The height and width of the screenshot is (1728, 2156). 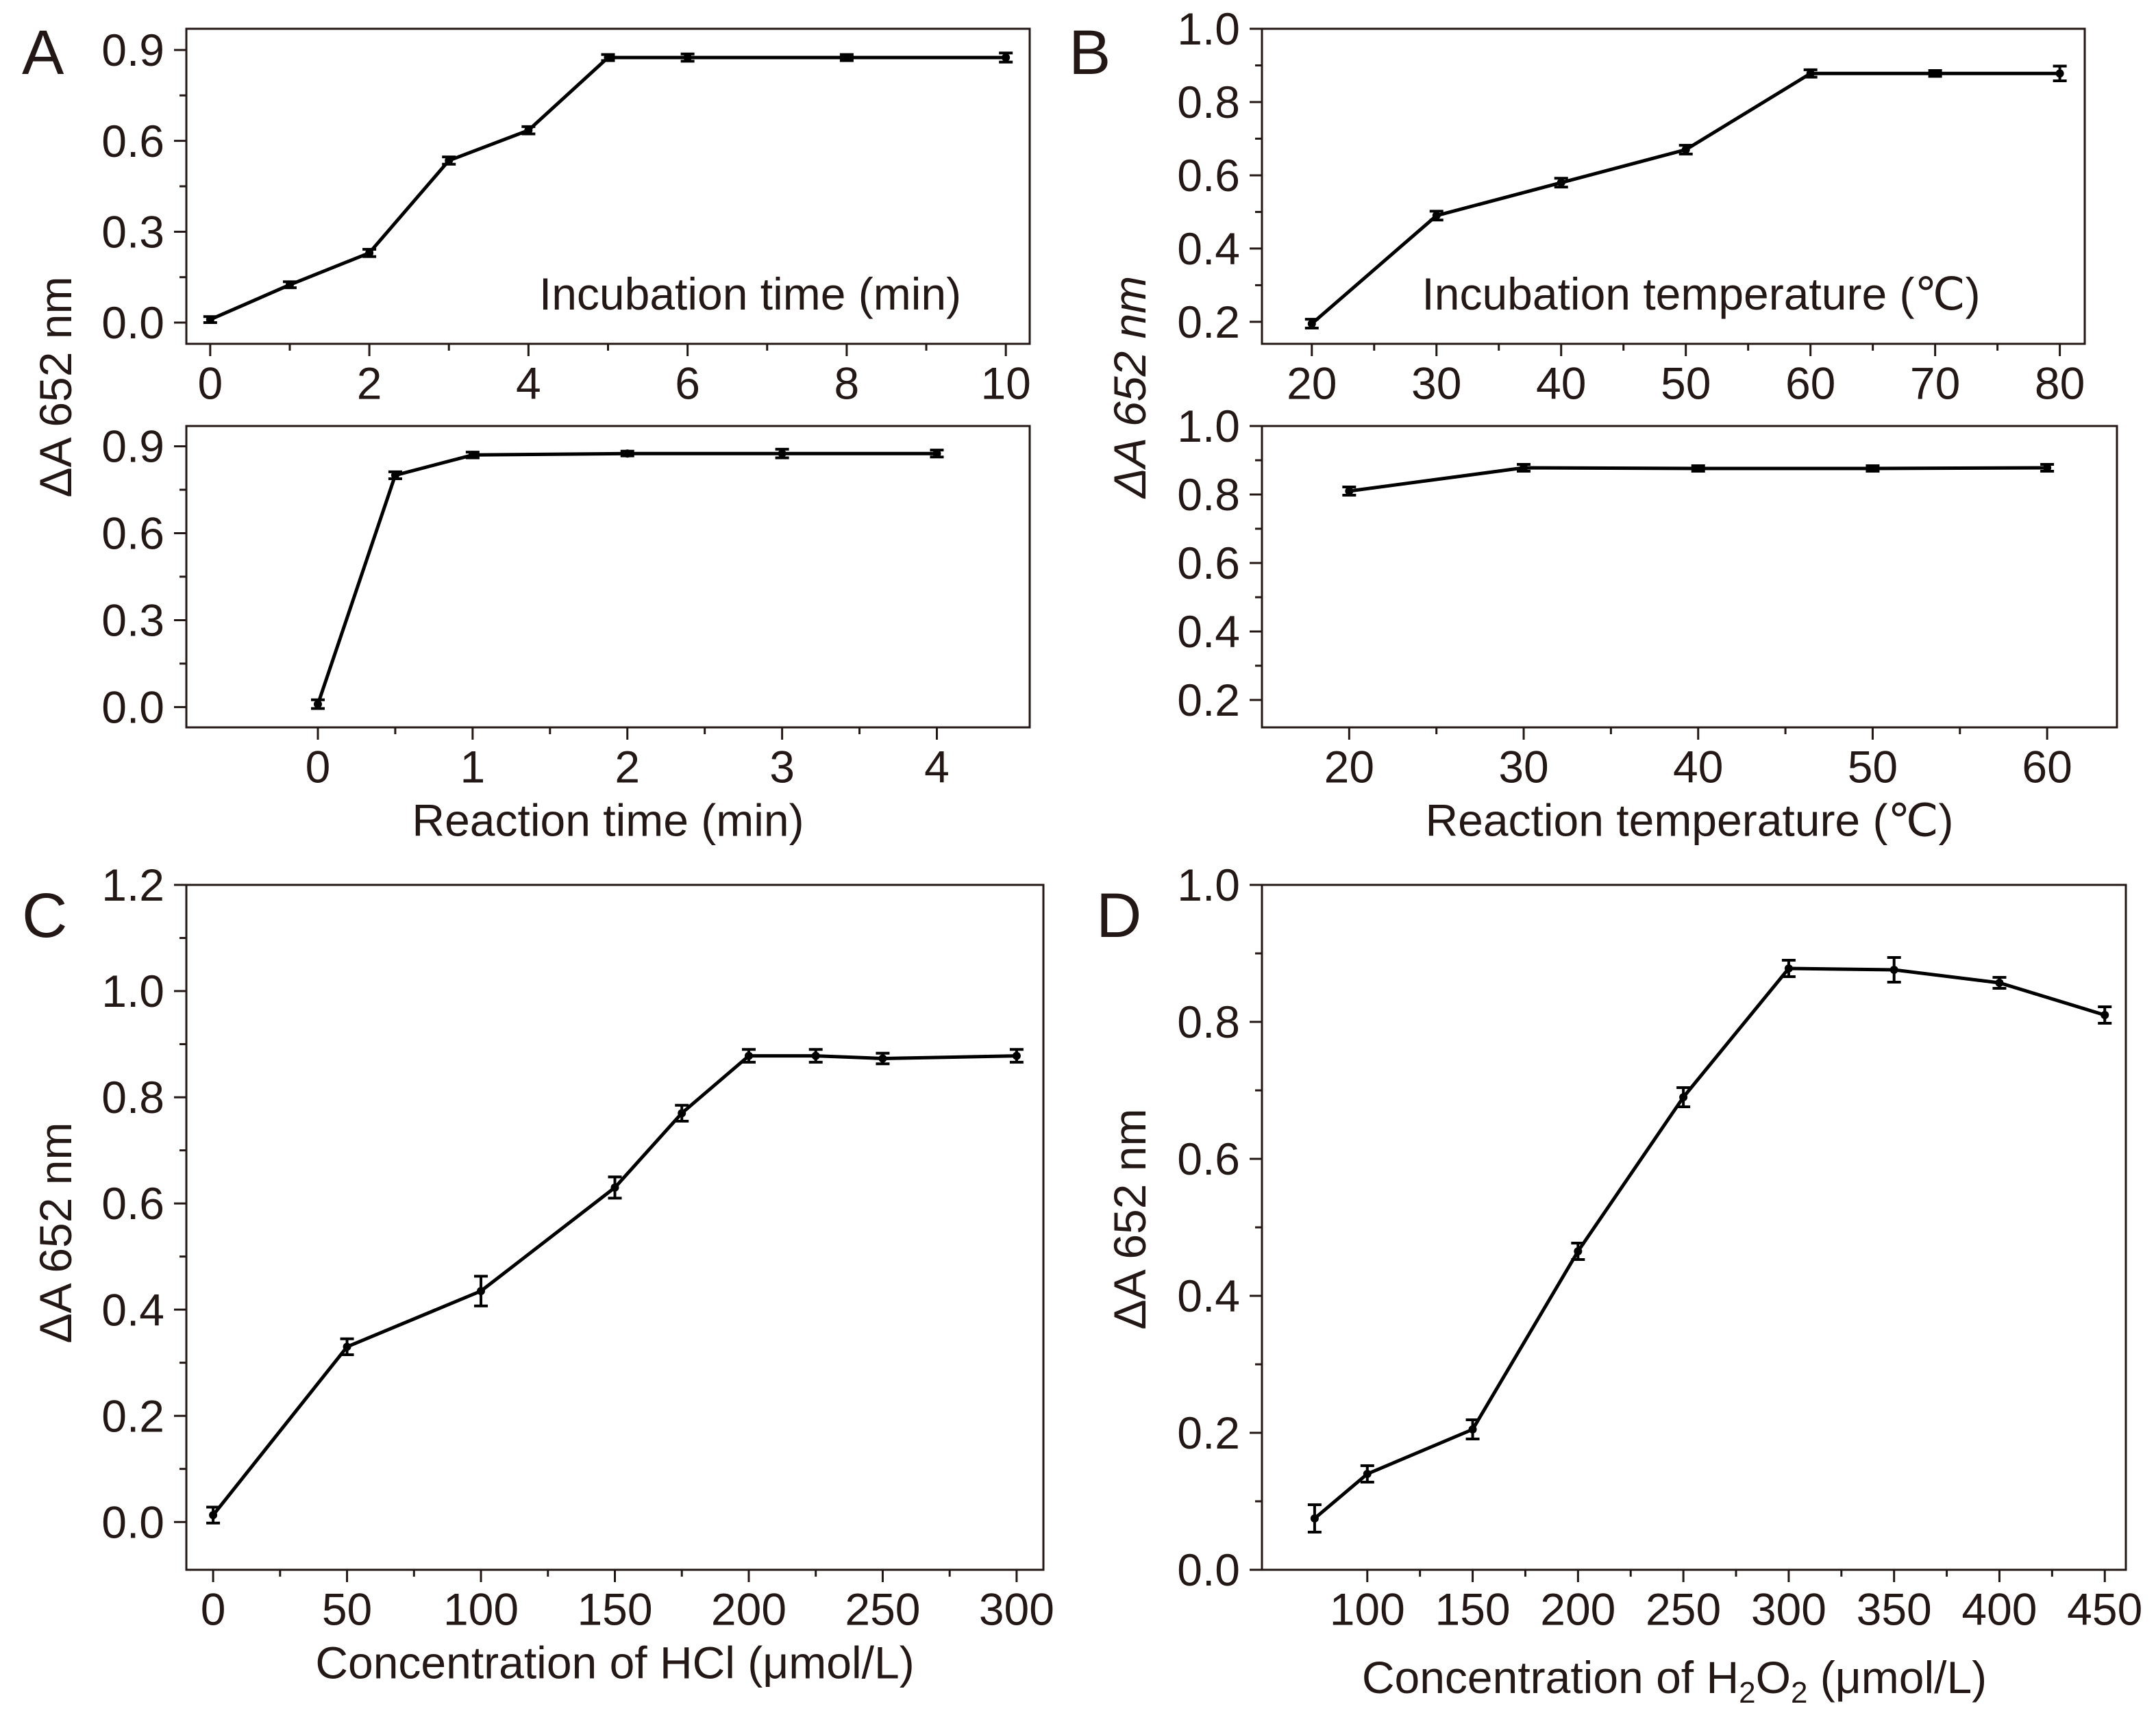 I want to click on chart-c-xtick-label: 150, so click(x=615, y=1609).